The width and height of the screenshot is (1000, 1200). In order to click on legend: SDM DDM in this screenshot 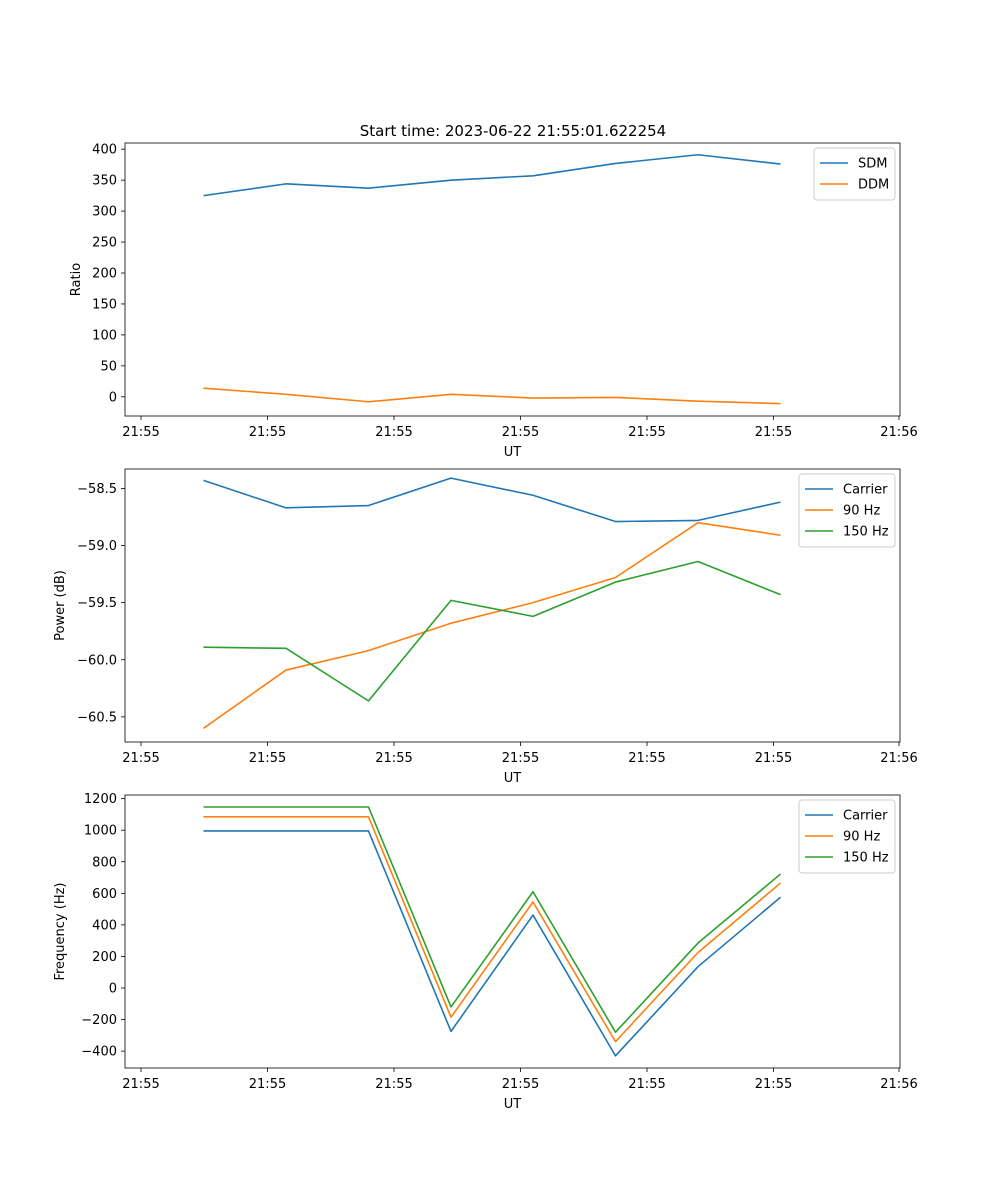, I will do `click(854, 174)`.